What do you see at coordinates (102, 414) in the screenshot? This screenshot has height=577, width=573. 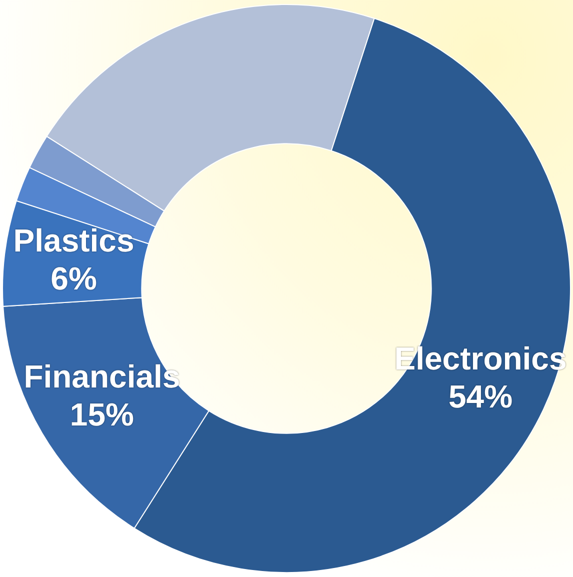 I see `data-label: 15%` at bounding box center [102, 414].